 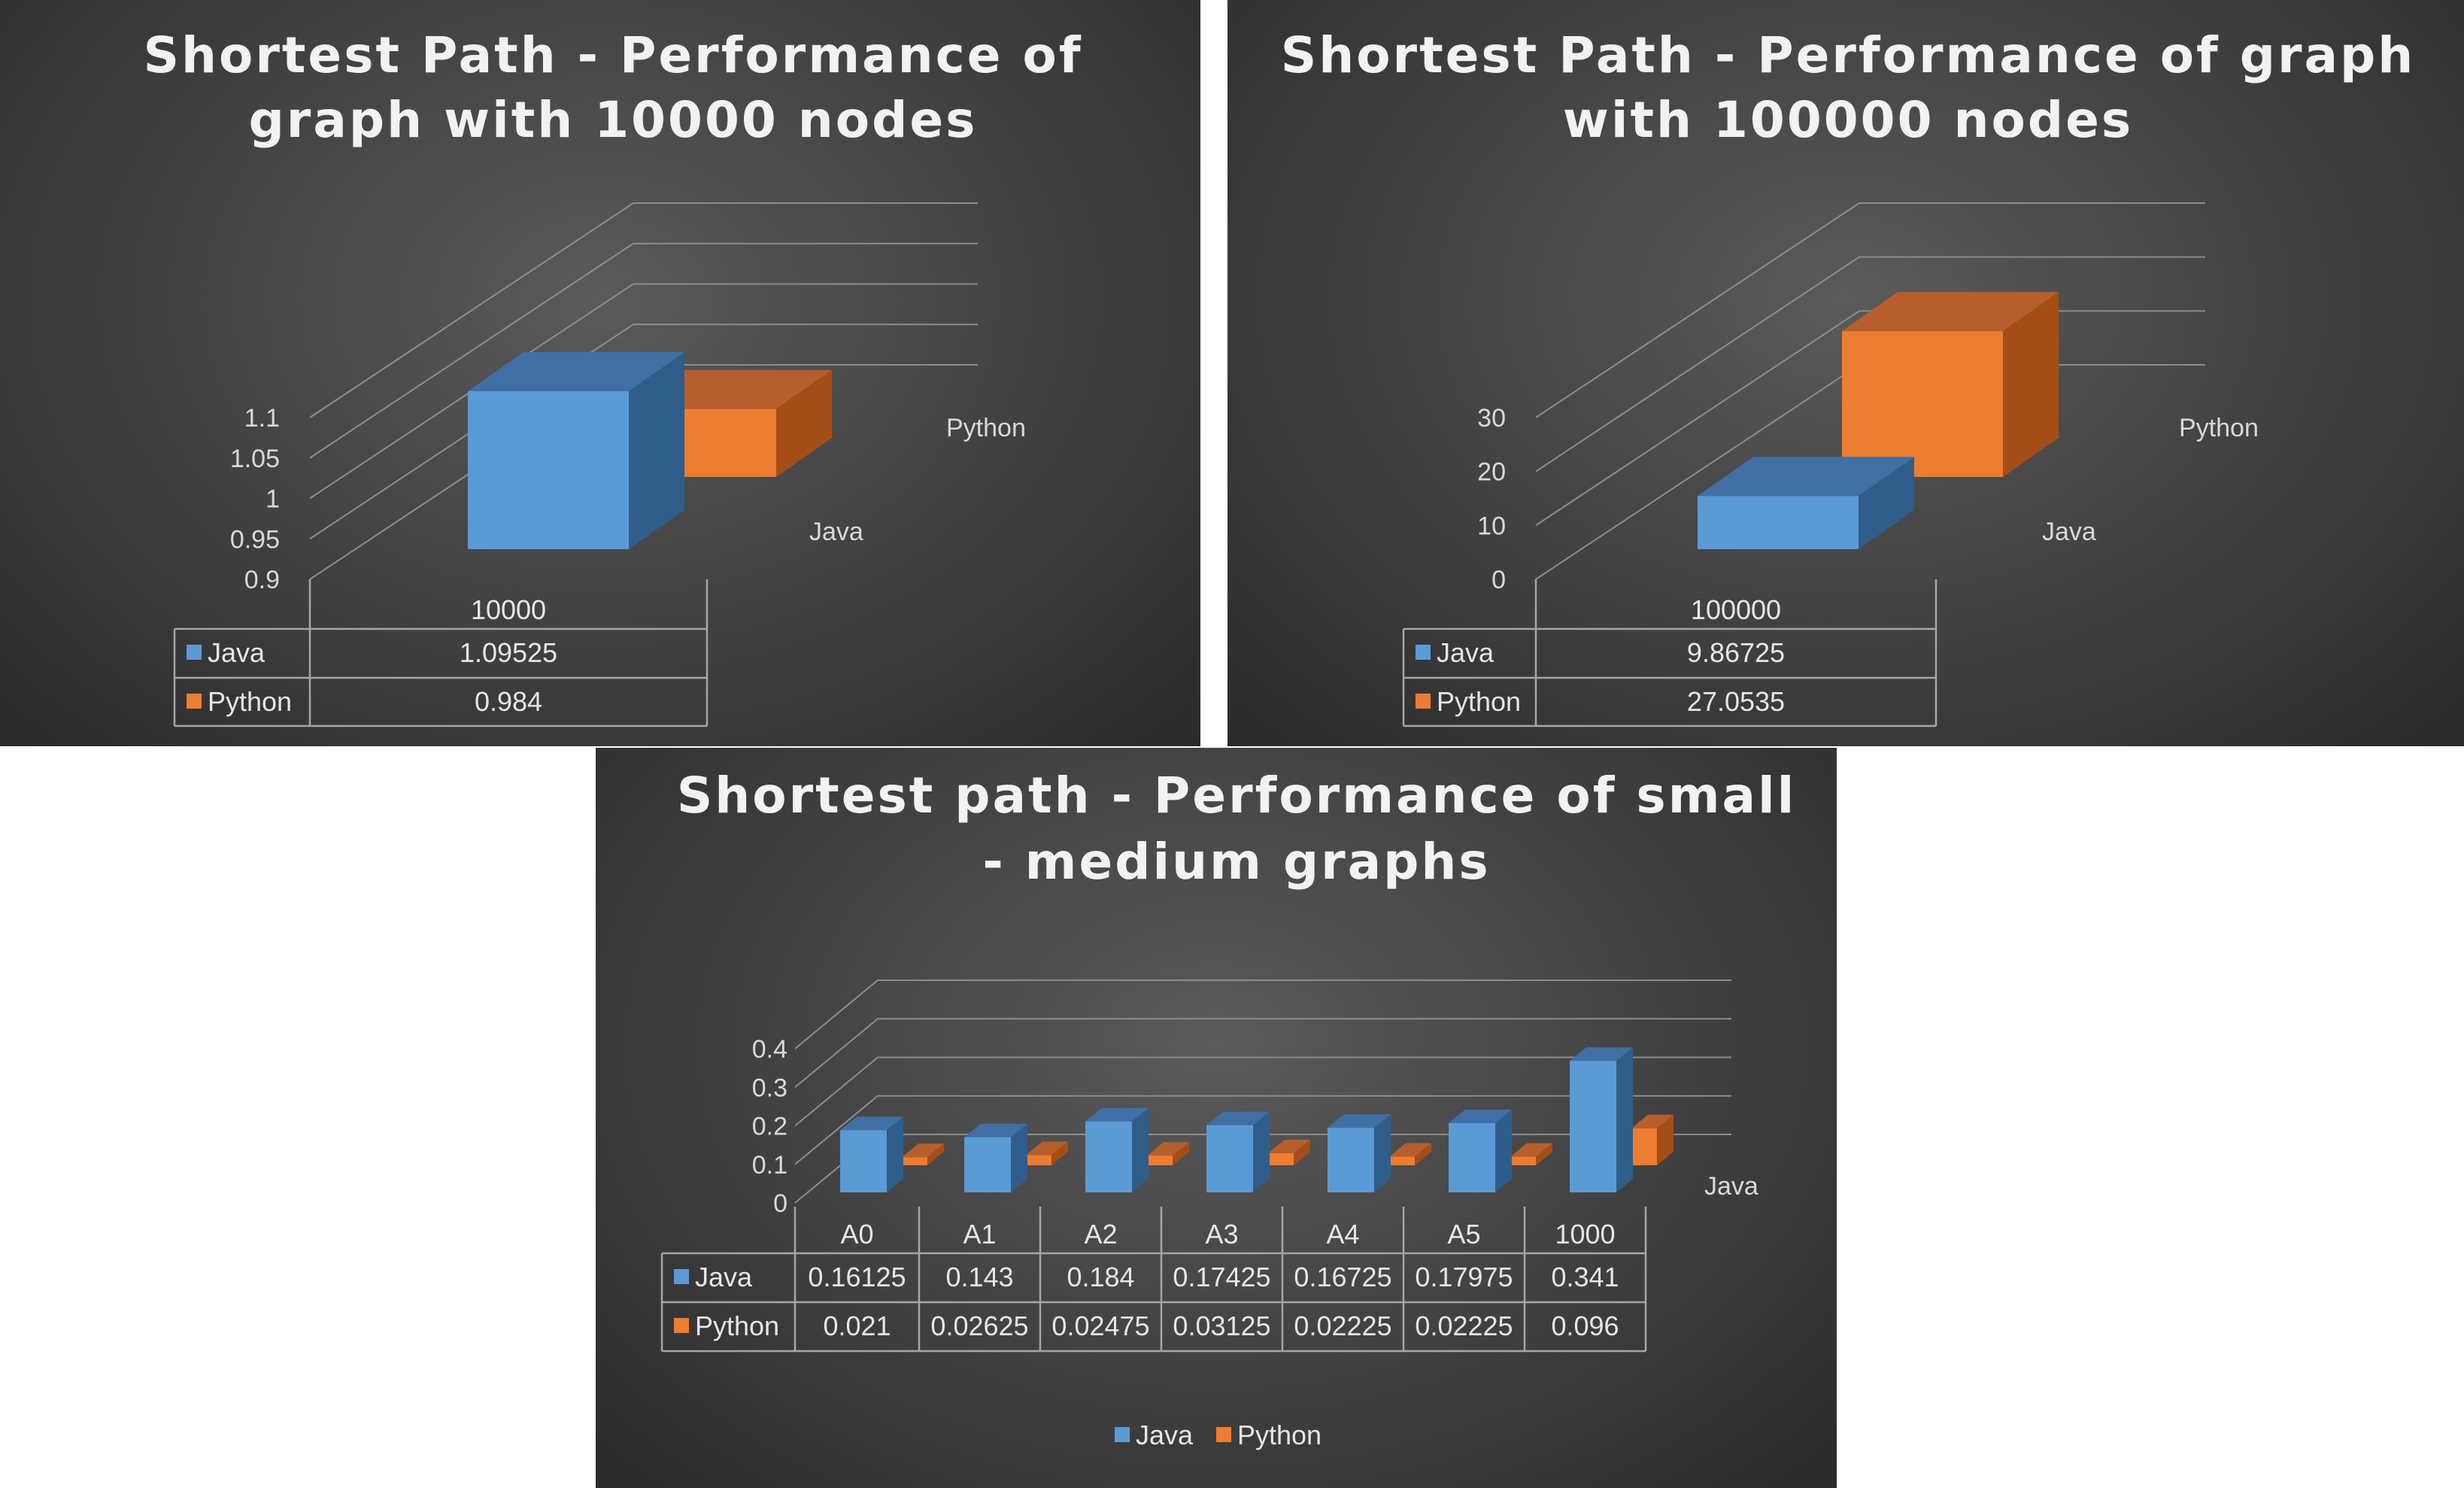 What do you see at coordinates (262, 418) in the screenshot?
I see `y-tick-label: 1.1` at bounding box center [262, 418].